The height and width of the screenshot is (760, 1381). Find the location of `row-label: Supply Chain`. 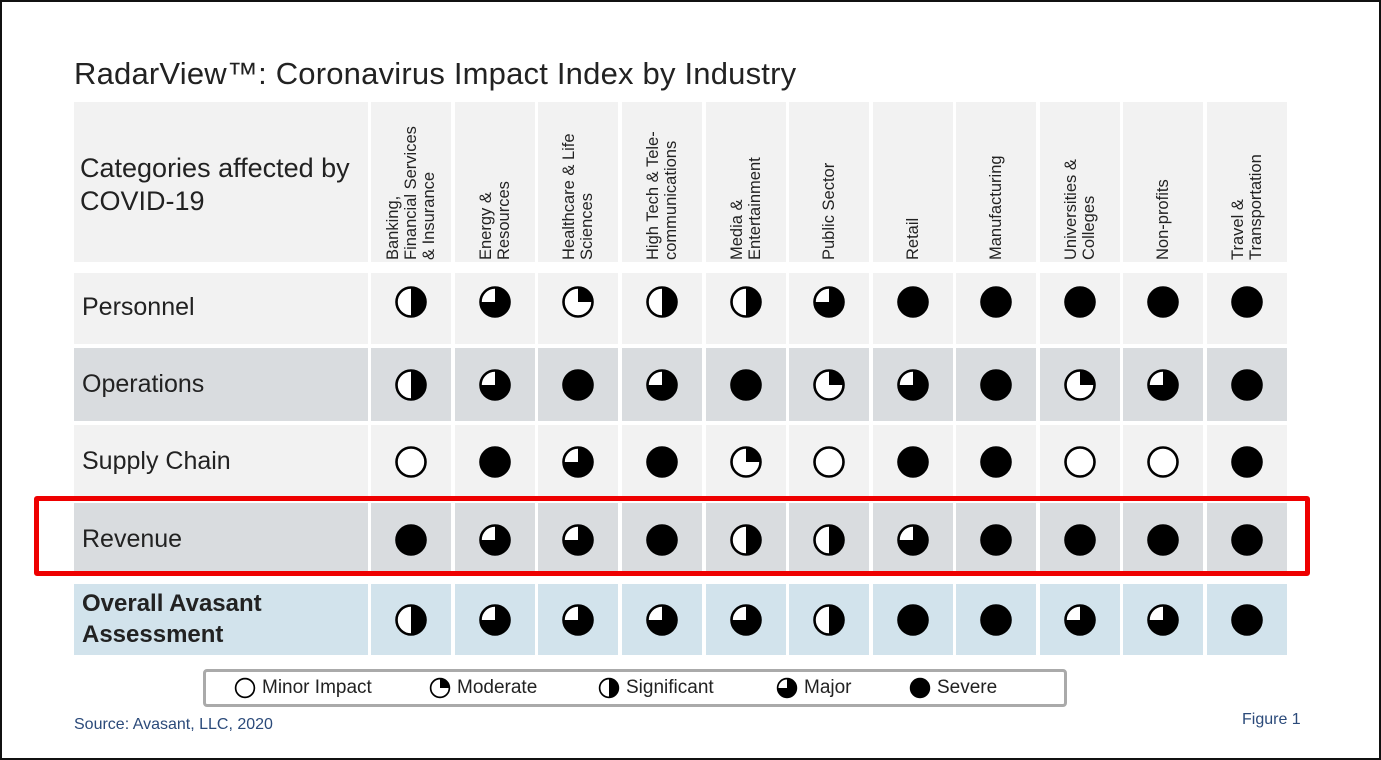

row-label: Supply Chain is located at coordinates (156, 461).